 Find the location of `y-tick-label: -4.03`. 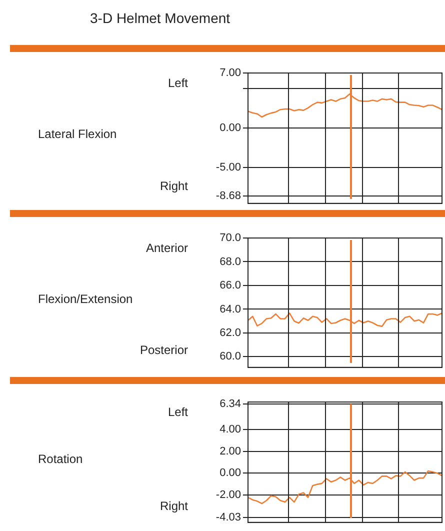

y-tick-label: -4.03 is located at coordinates (228, 517).